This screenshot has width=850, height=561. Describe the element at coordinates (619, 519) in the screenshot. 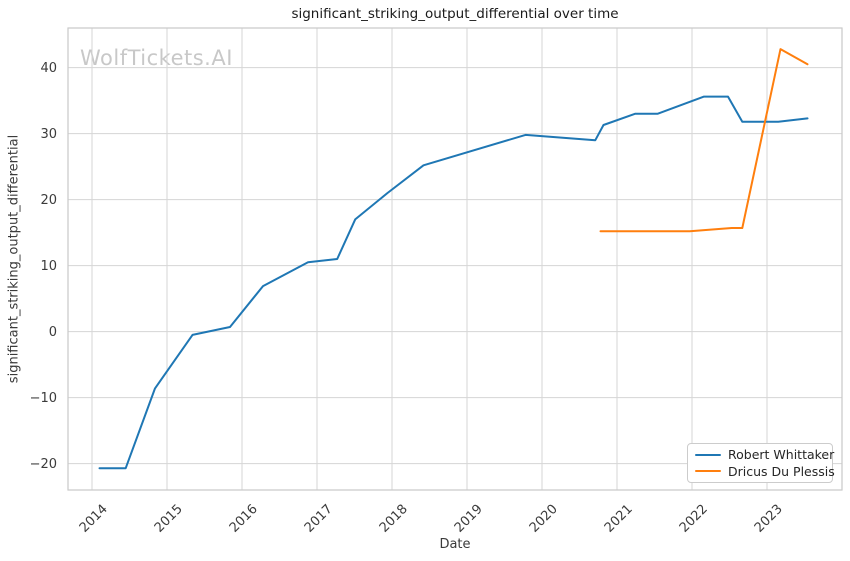

I see `x-tick-label: 2021` at that location.